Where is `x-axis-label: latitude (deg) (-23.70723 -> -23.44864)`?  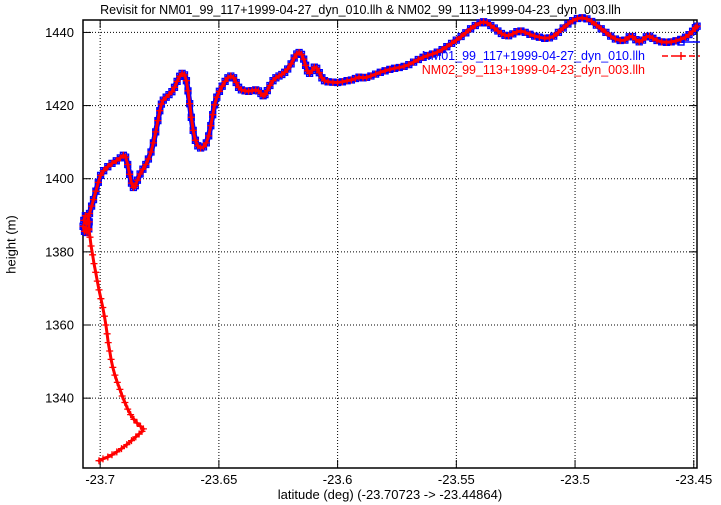 x-axis-label: latitude (deg) (-23.70723 -> -23.44864) is located at coordinates (390, 494).